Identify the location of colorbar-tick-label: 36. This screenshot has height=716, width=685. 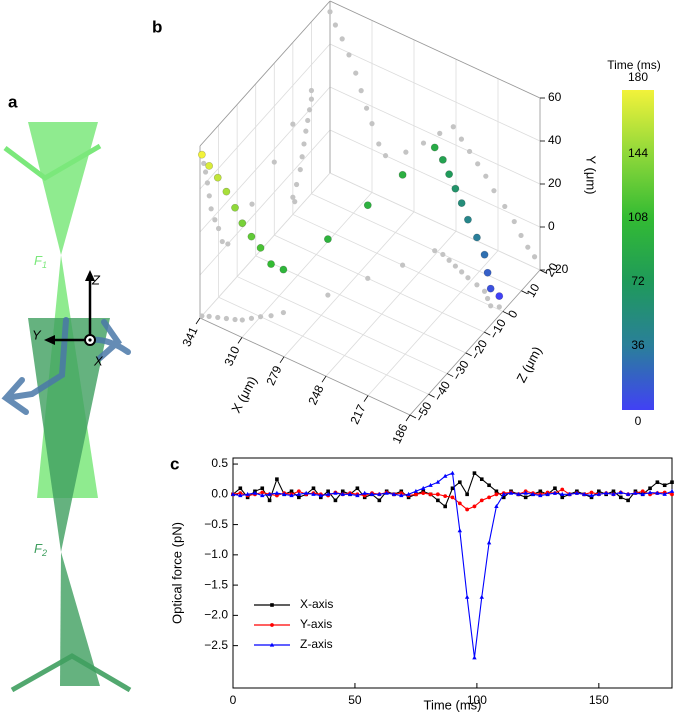
(638, 345).